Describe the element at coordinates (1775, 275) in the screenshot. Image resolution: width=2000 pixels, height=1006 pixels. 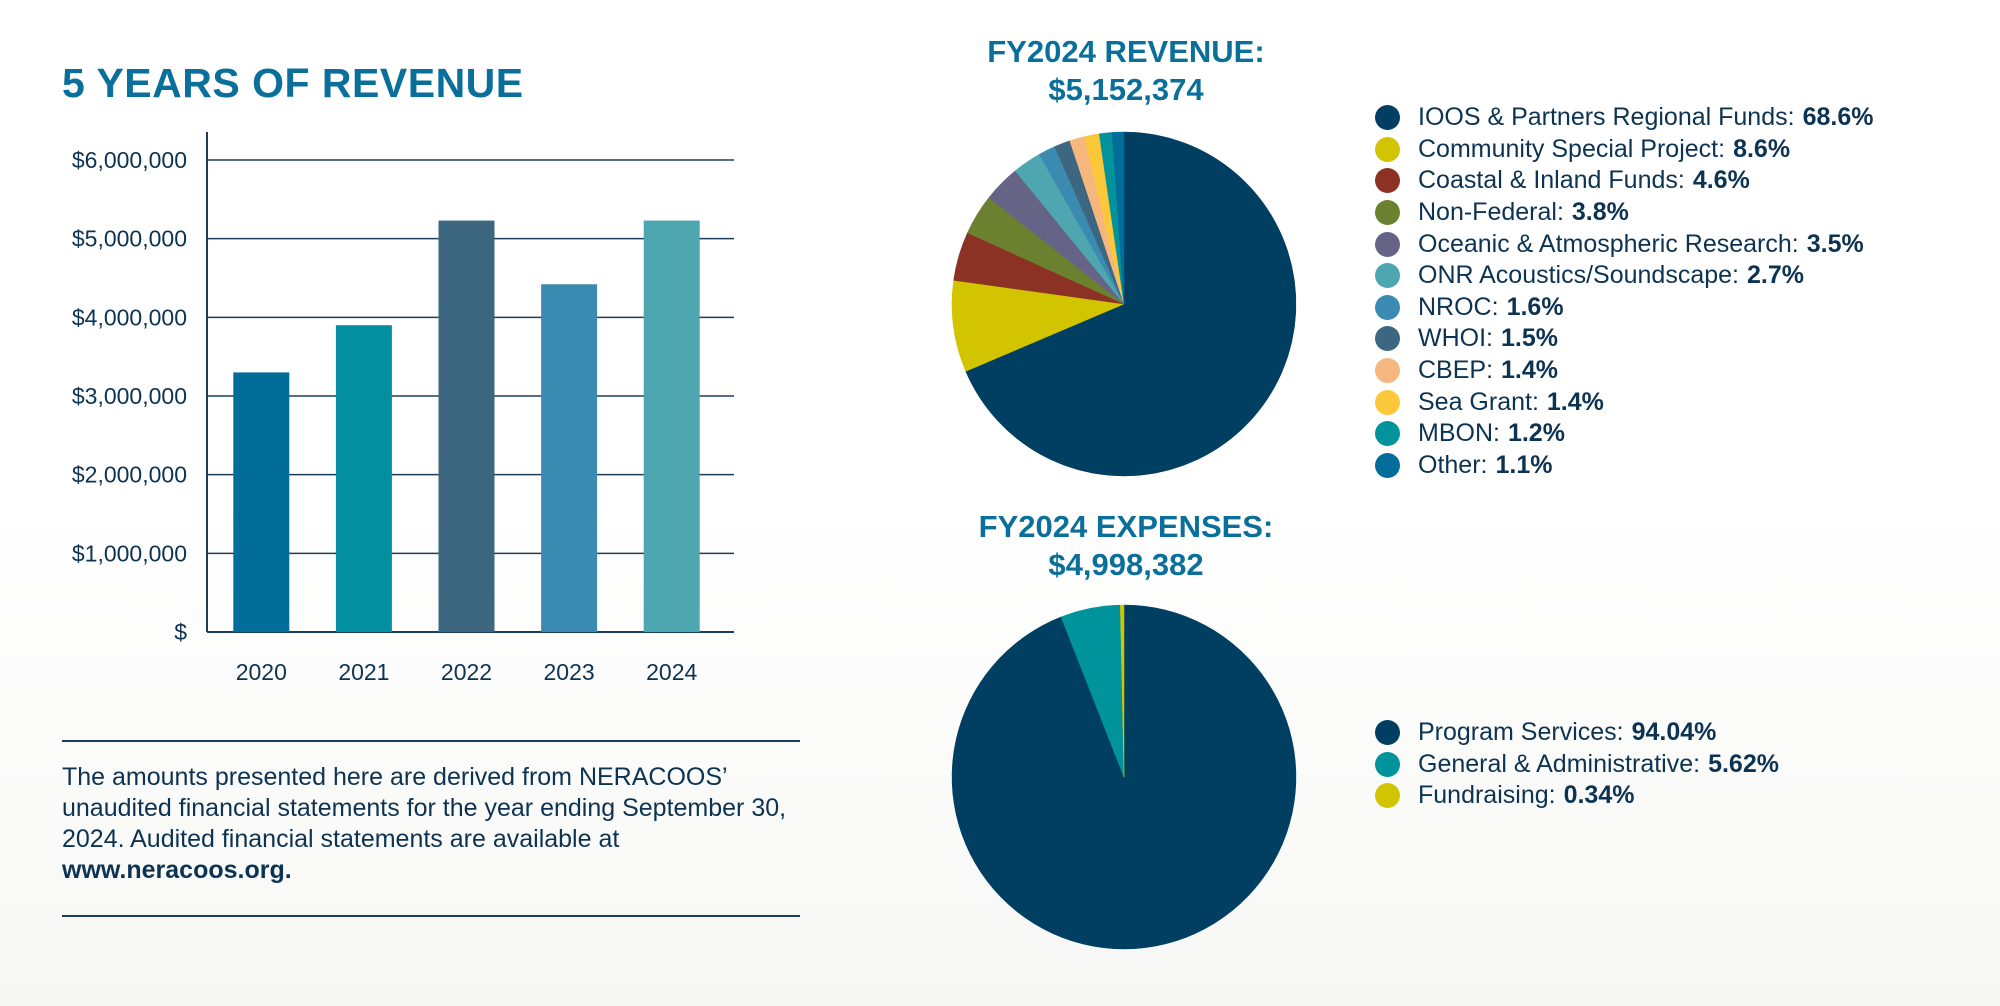
I see `legend-percent: 2.7%` at that location.